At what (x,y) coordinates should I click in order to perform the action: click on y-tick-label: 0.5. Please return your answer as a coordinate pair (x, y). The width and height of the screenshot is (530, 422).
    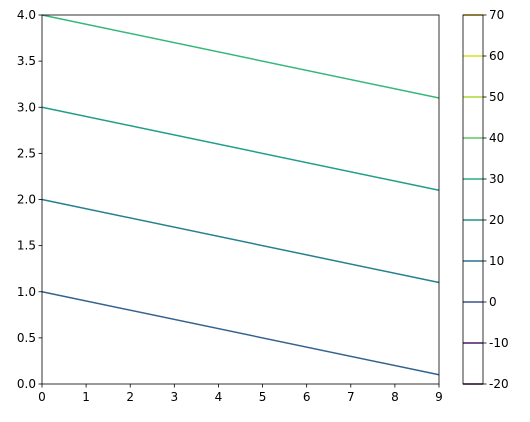
    Looking at the image, I should click on (26, 338).